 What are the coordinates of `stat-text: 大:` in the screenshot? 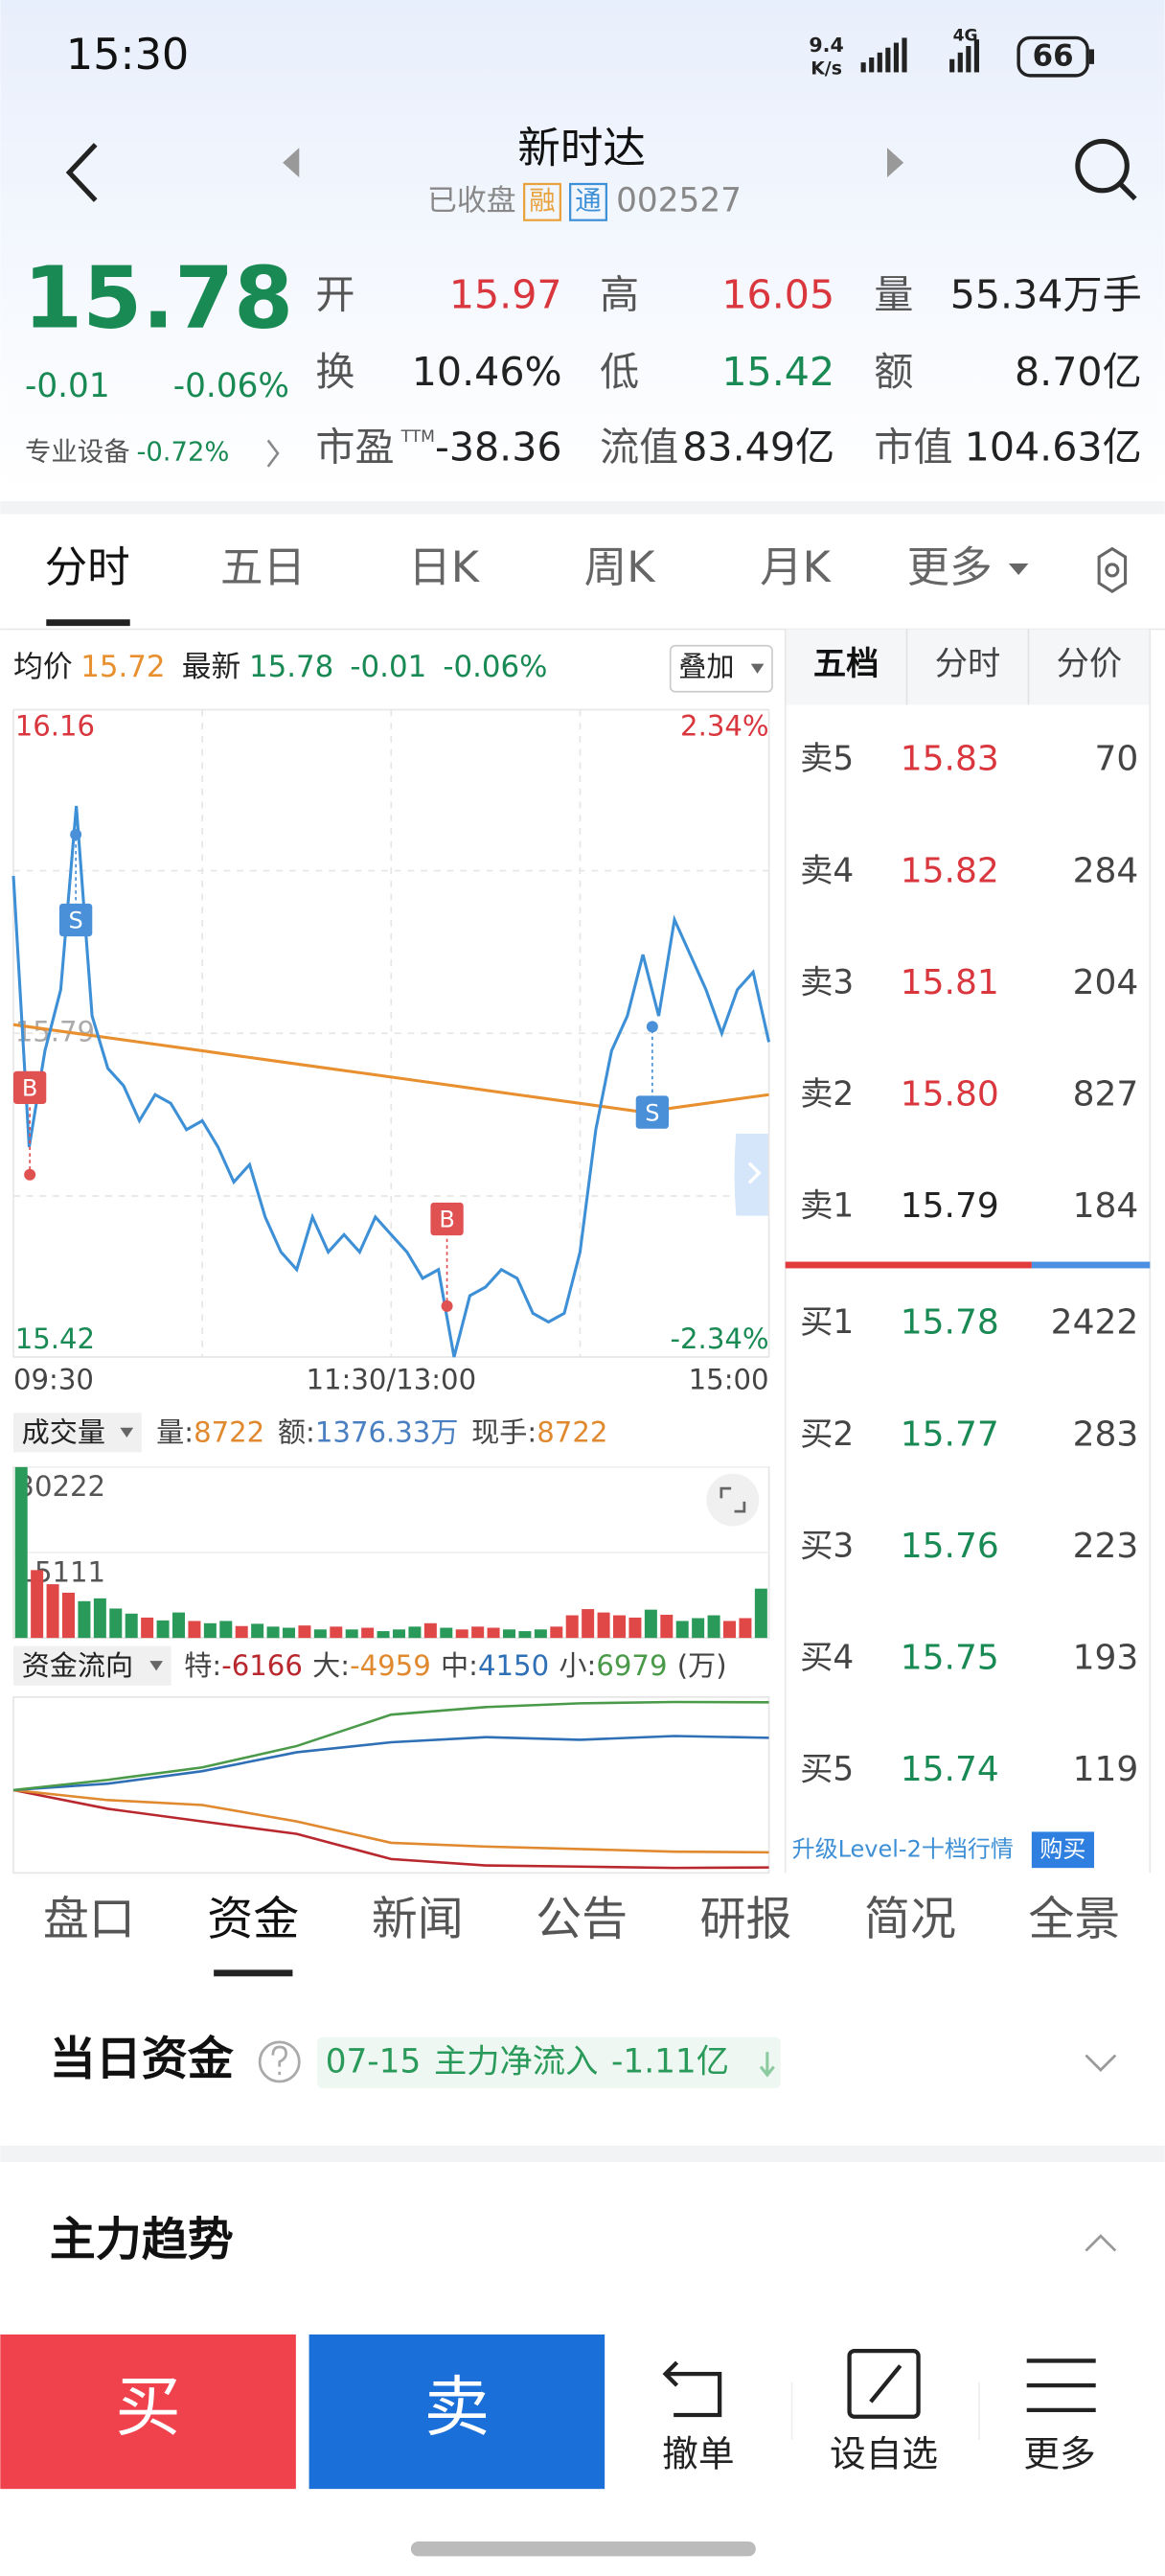 It's located at (331, 1665).